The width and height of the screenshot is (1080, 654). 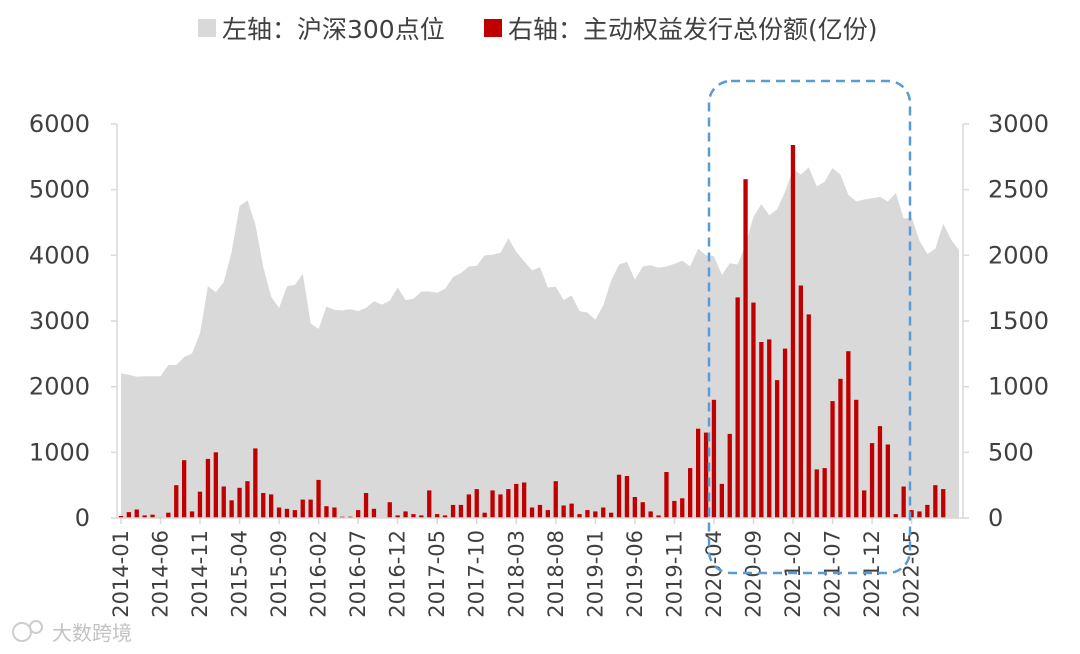 What do you see at coordinates (1011, 452) in the screenshot?
I see `right-tick-label: 500` at bounding box center [1011, 452].